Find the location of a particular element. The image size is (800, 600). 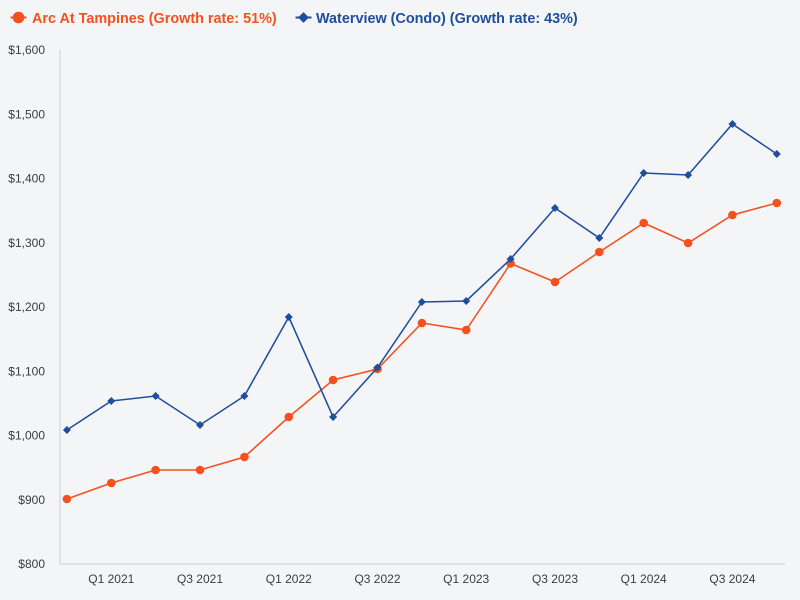

svg-text: $1,100 is located at coordinates (26, 371).